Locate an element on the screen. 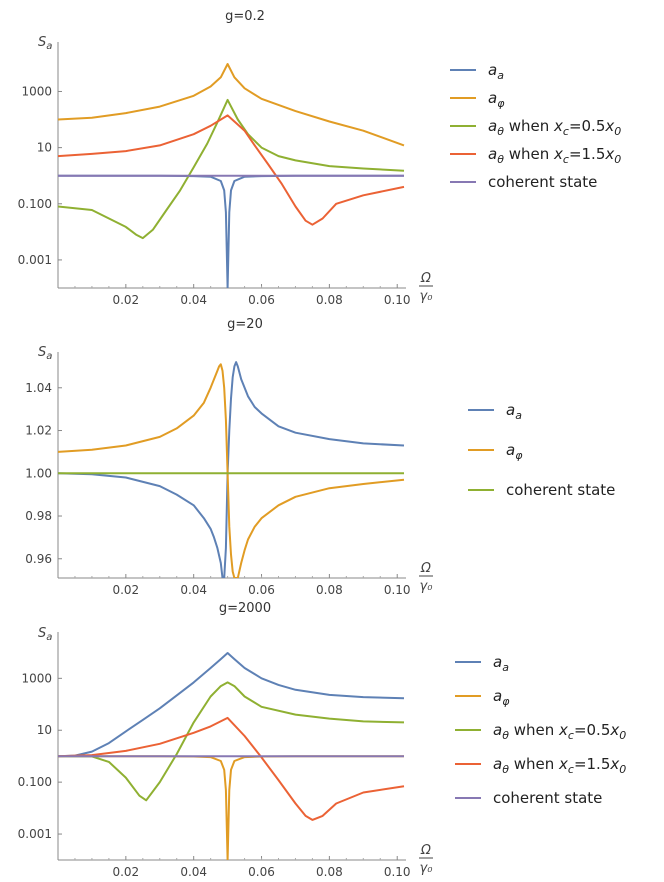 The height and width of the screenshot is (882, 664). chart-title: g=20 is located at coordinates (245, 324).